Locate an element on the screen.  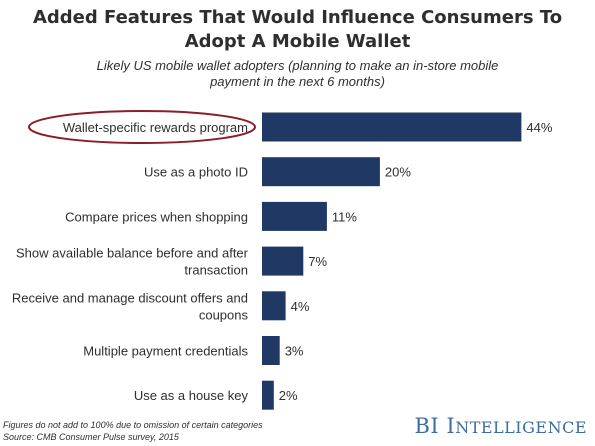
category-label-7: Use as a house key is located at coordinates (191, 395).